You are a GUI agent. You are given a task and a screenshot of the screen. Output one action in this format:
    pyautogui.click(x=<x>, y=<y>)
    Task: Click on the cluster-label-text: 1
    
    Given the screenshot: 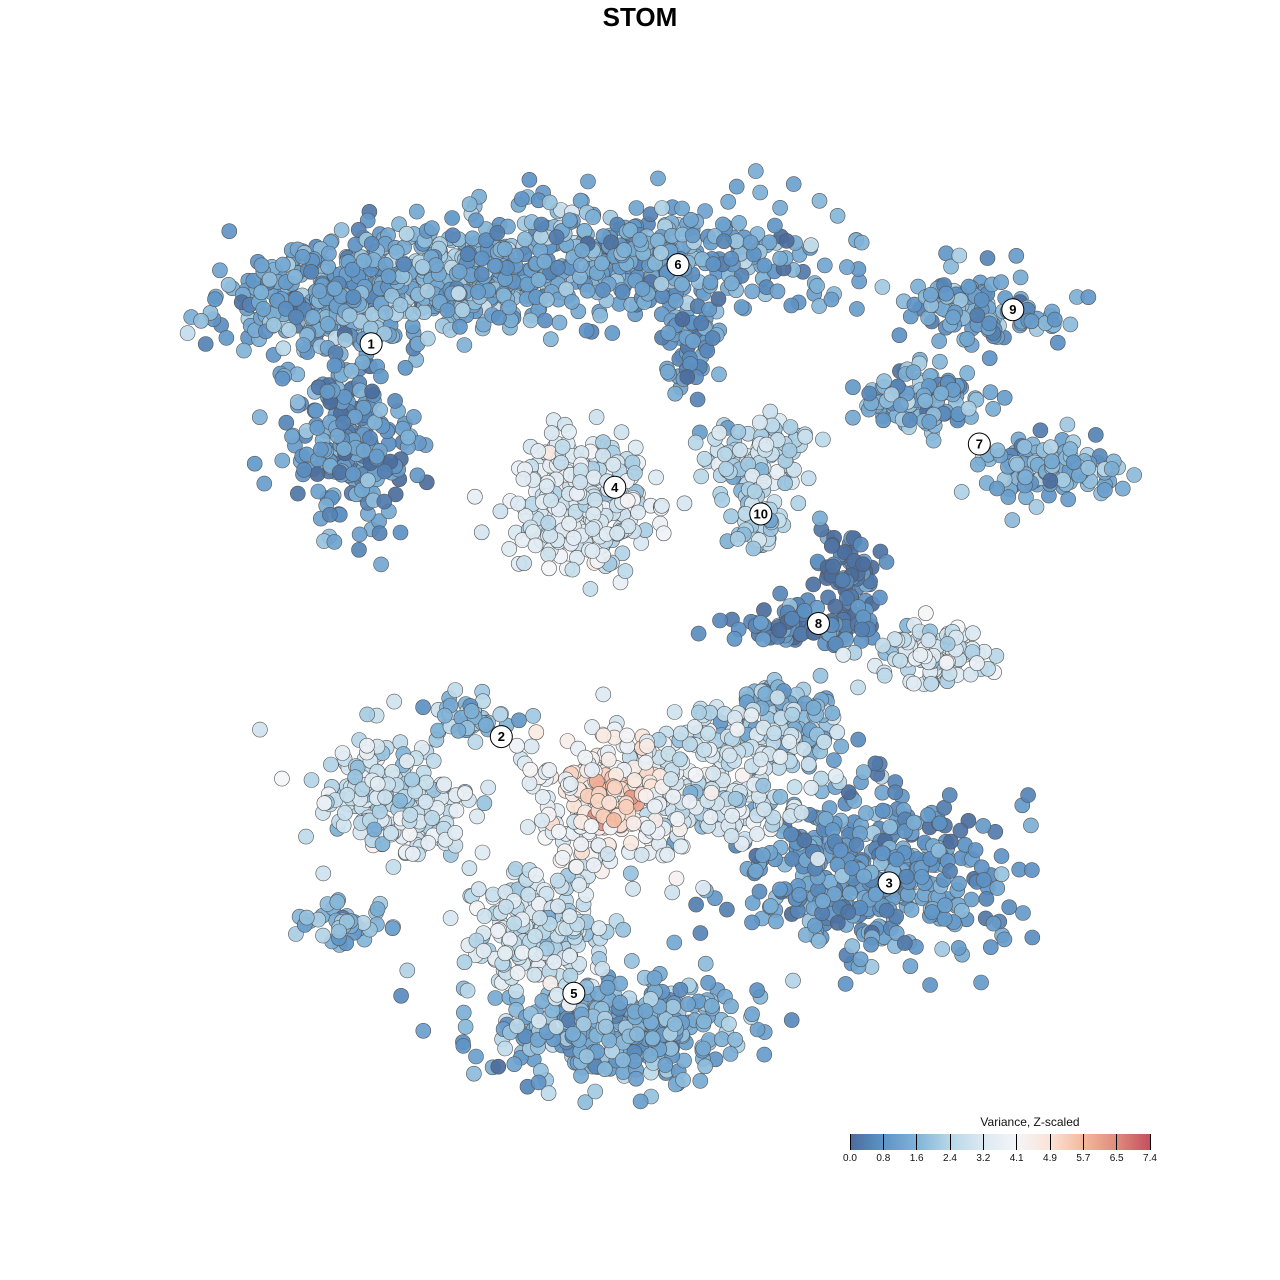 What is the action you would take?
    pyautogui.click(x=371, y=343)
    